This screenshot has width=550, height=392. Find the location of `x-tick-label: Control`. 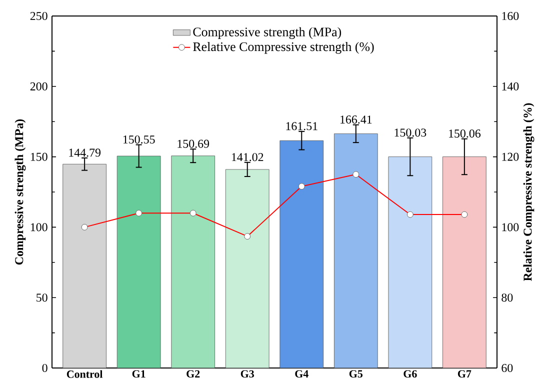

x-tick-label: Control is located at coordinates (84, 374).